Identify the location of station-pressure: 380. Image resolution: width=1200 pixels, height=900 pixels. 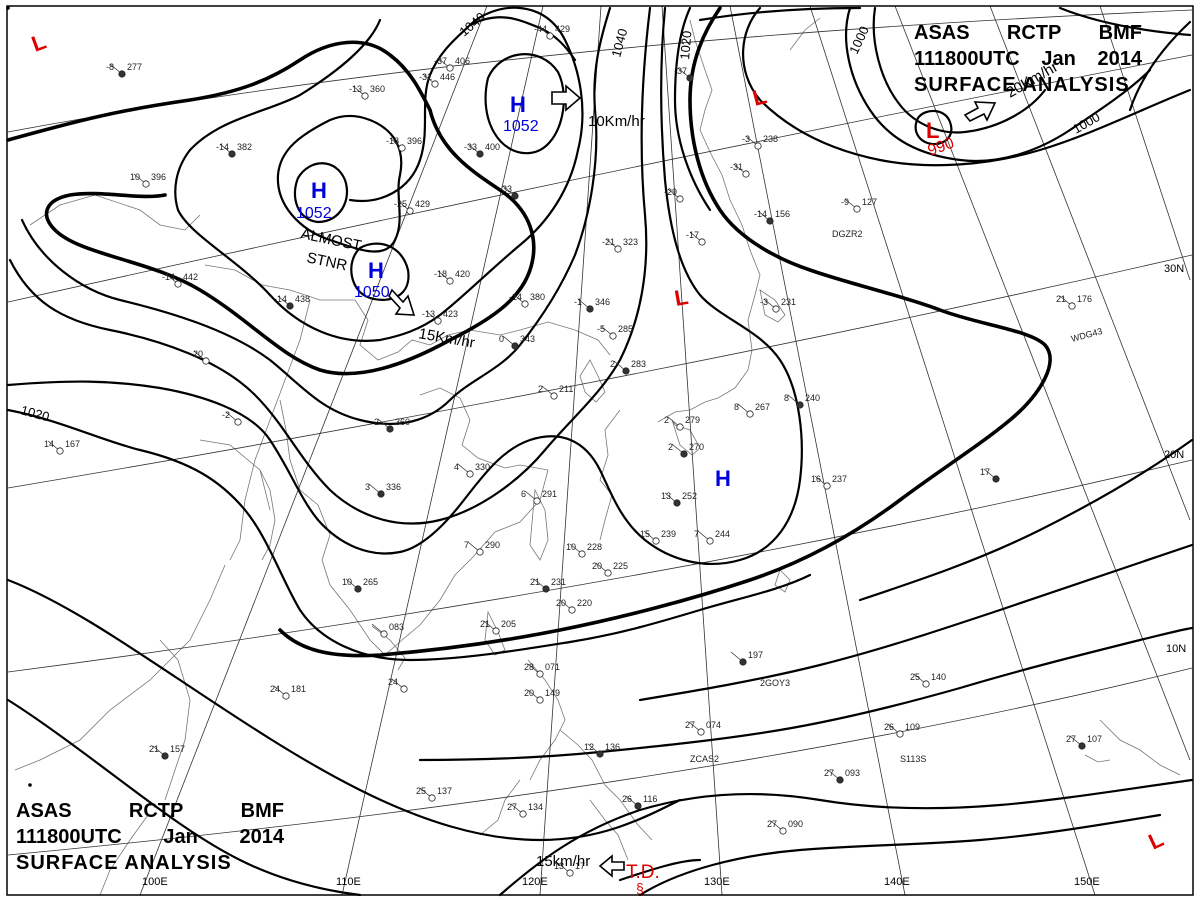
(537, 297).